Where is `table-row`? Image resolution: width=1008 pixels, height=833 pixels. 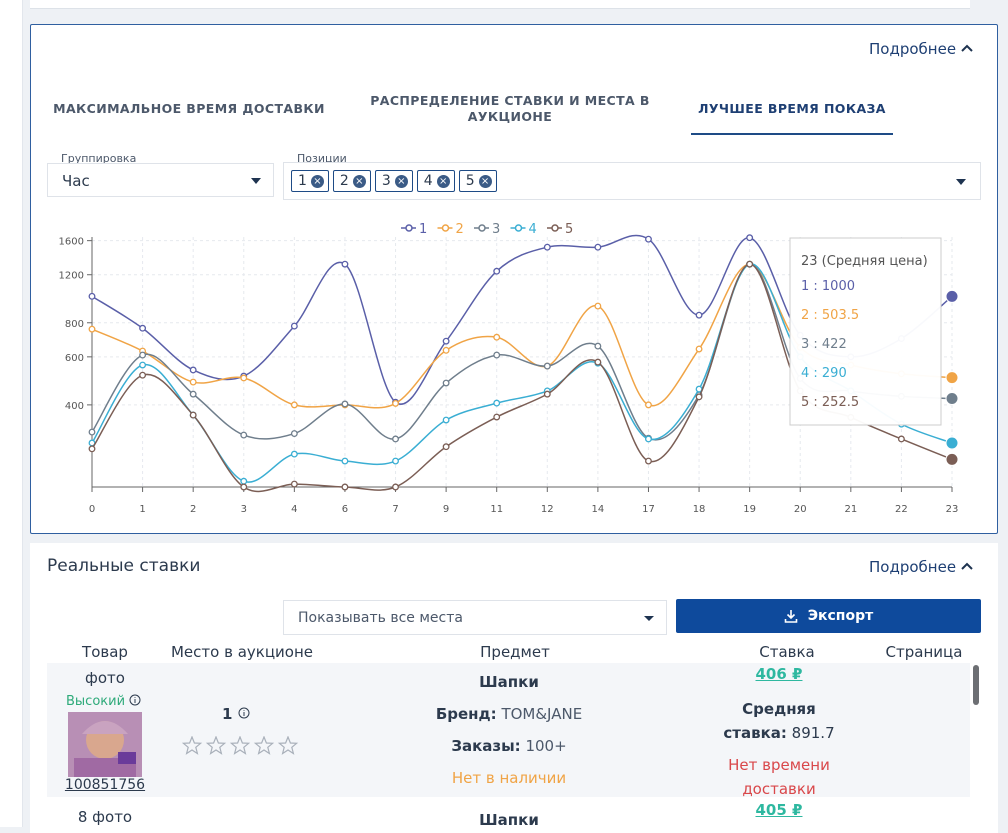
table-row is located at coordinates (508, 730).